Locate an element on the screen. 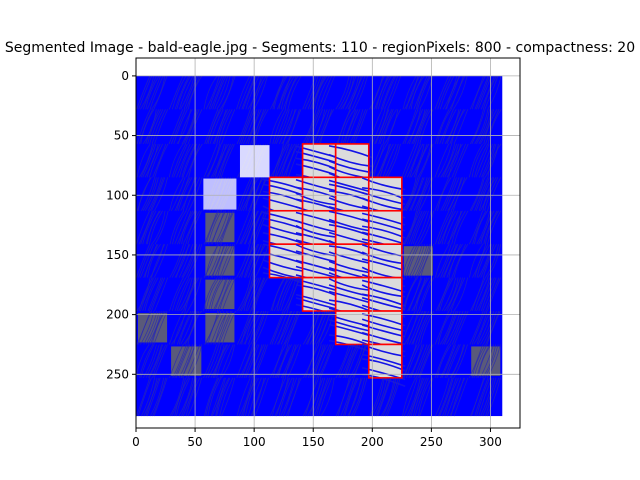 The width and height of the screenshot is (640, 480). y-tick-label: 150 is located at coordinates (117, 255).